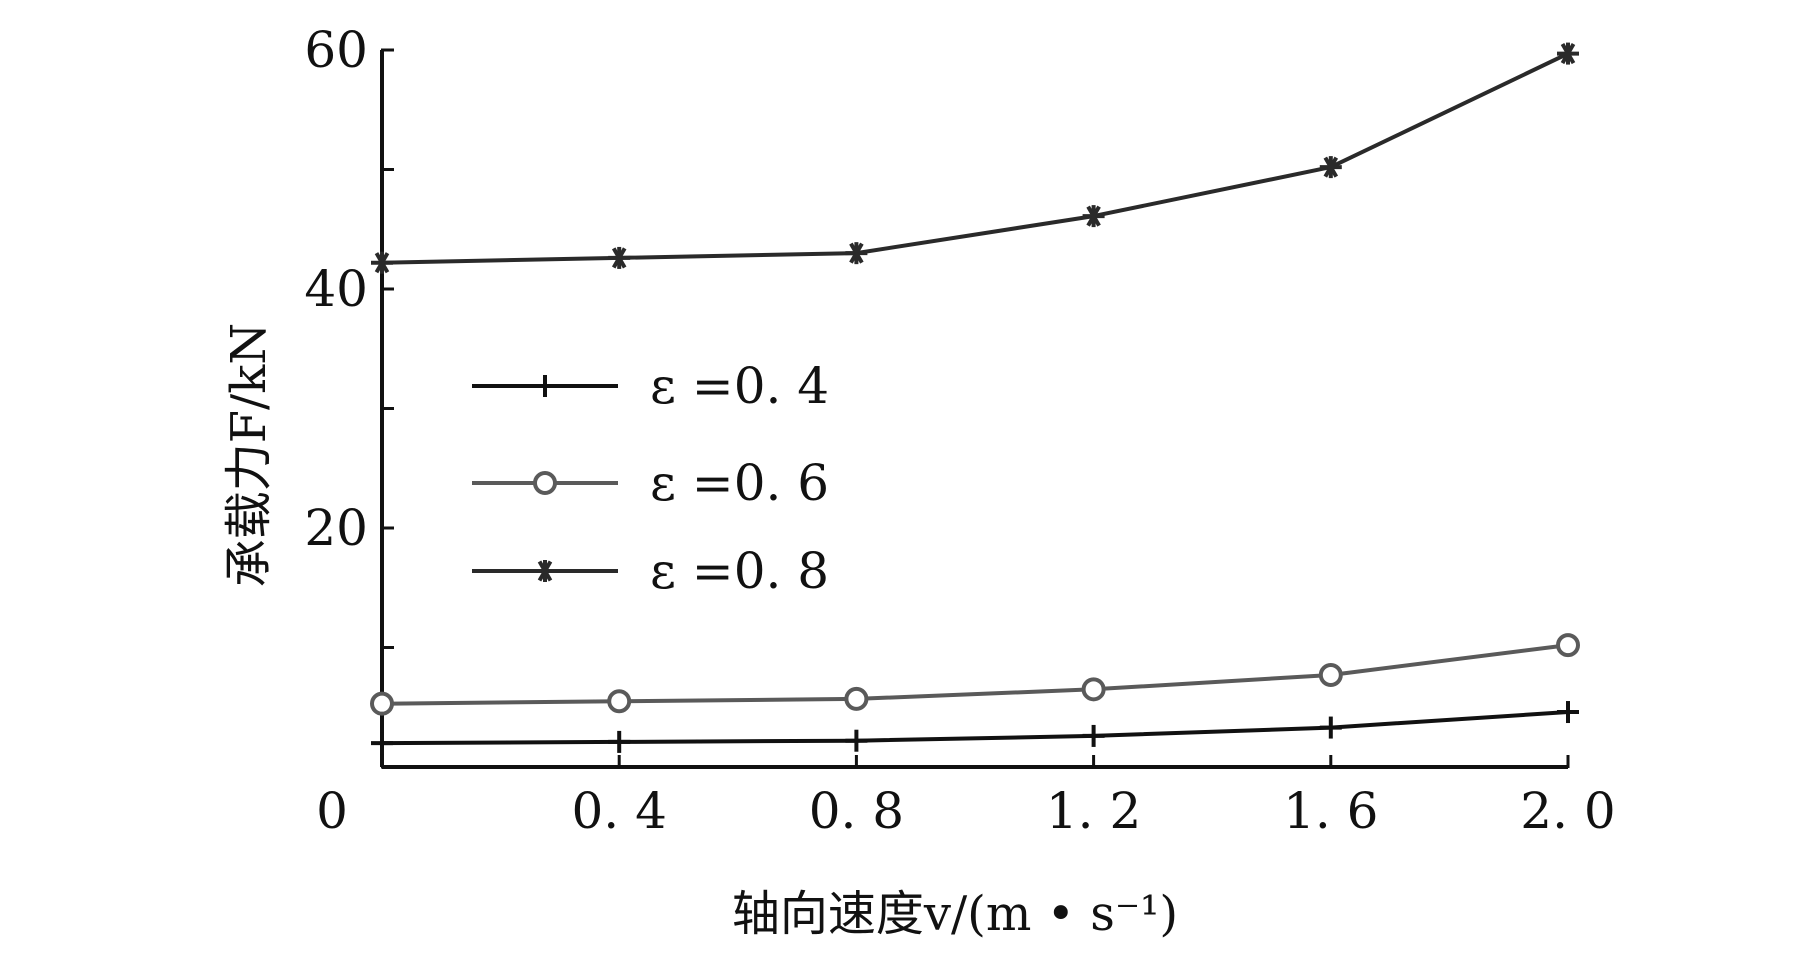 This screenshot has height=963, width=1819. I want to click on legend: ε =0. 4 ε =0. 6 ε =0. 8, so click(650, 478).